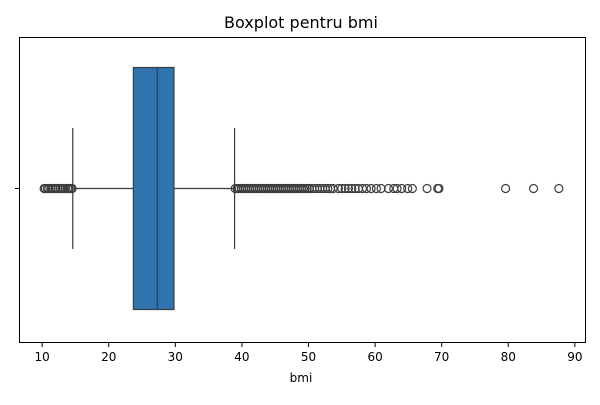 Image resolution: width=600 pixels, height=405 pixels. What do you see at coordinates (108, 357) in the screenshot?
I see `x-tick-label: 20` at bounding box center [108, 357].